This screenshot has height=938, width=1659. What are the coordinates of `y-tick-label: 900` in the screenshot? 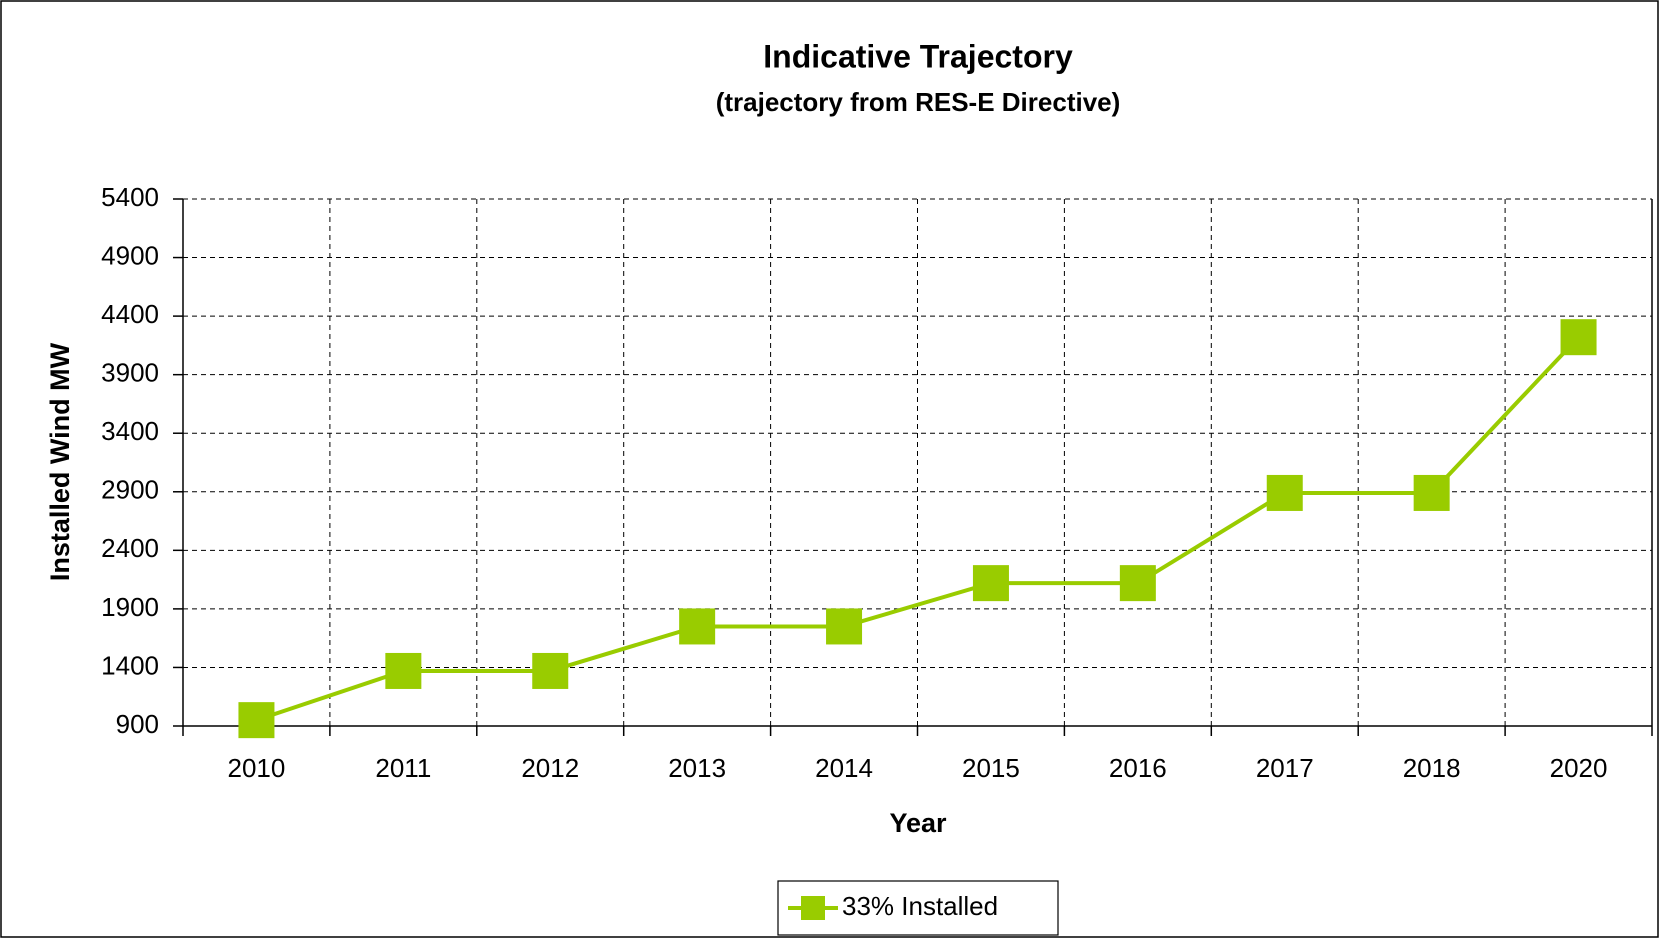 It's located at (137, 724).